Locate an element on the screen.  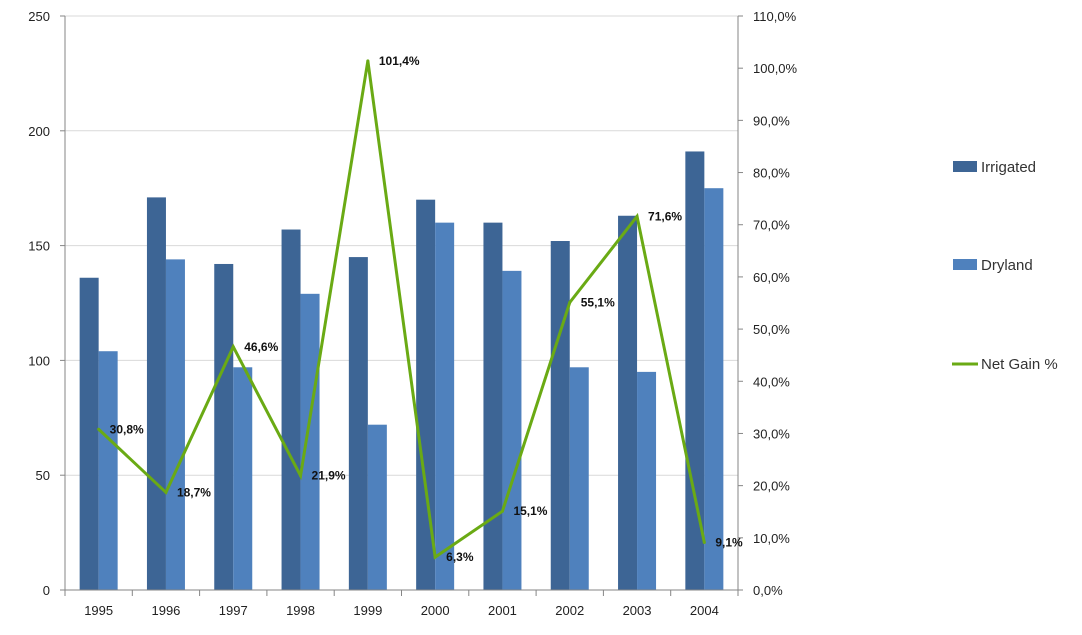
x-tick-label: 1999 is located at coordinates (367, 610).